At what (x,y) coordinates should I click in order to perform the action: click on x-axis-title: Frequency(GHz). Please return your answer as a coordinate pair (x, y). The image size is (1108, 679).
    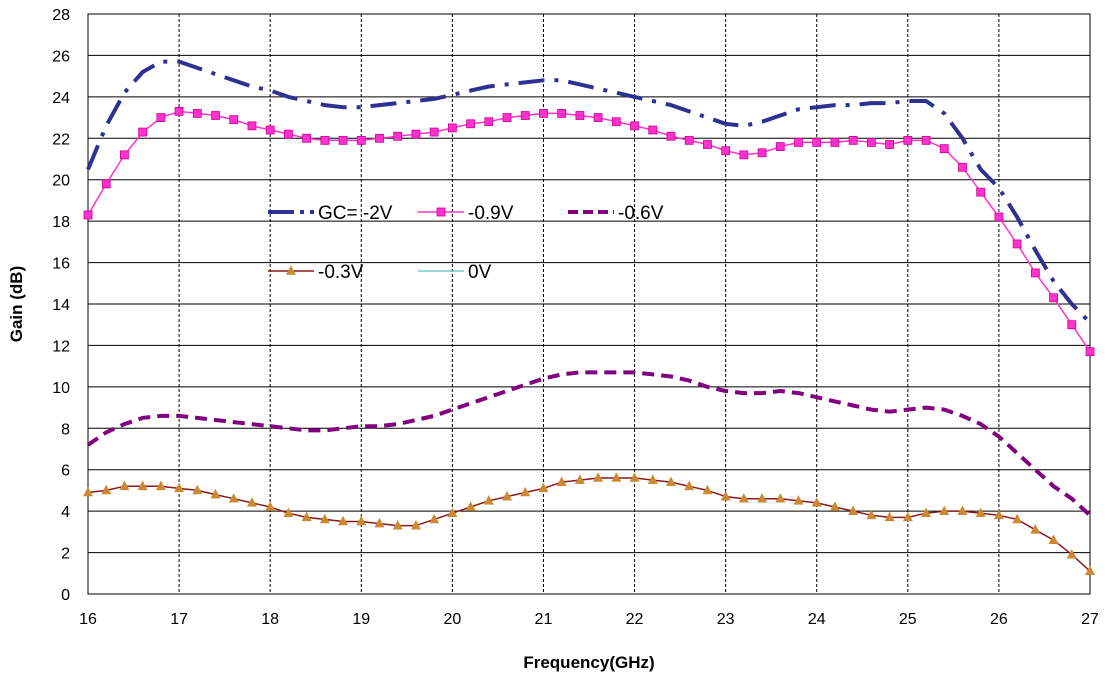
    Looking at the image, I should click on (588, 662).